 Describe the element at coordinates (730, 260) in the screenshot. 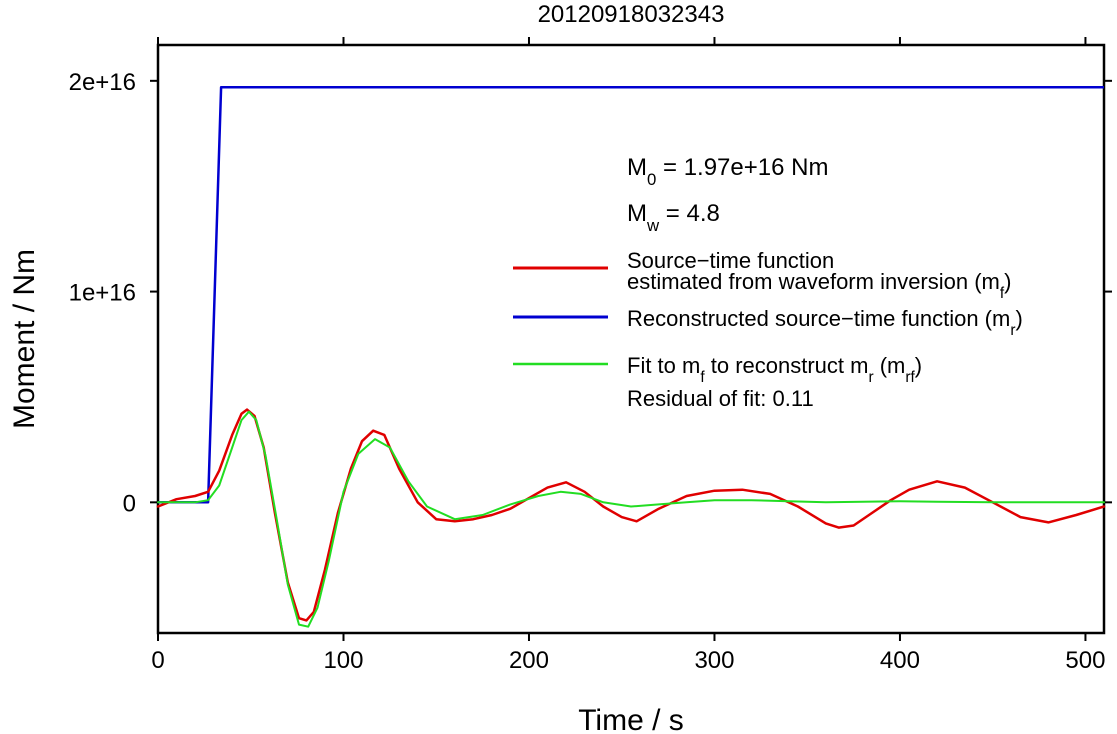

I see `legend-label-mf: Source−time function` at that location.